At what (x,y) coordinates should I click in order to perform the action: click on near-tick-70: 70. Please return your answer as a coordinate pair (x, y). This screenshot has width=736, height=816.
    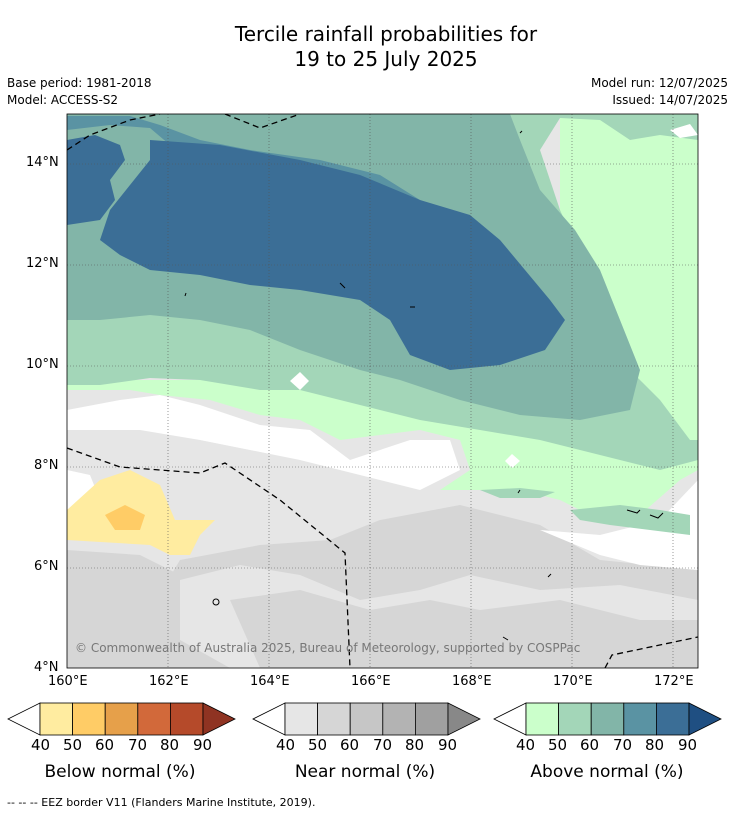
    Looking at the image, I should click on (383, 745).